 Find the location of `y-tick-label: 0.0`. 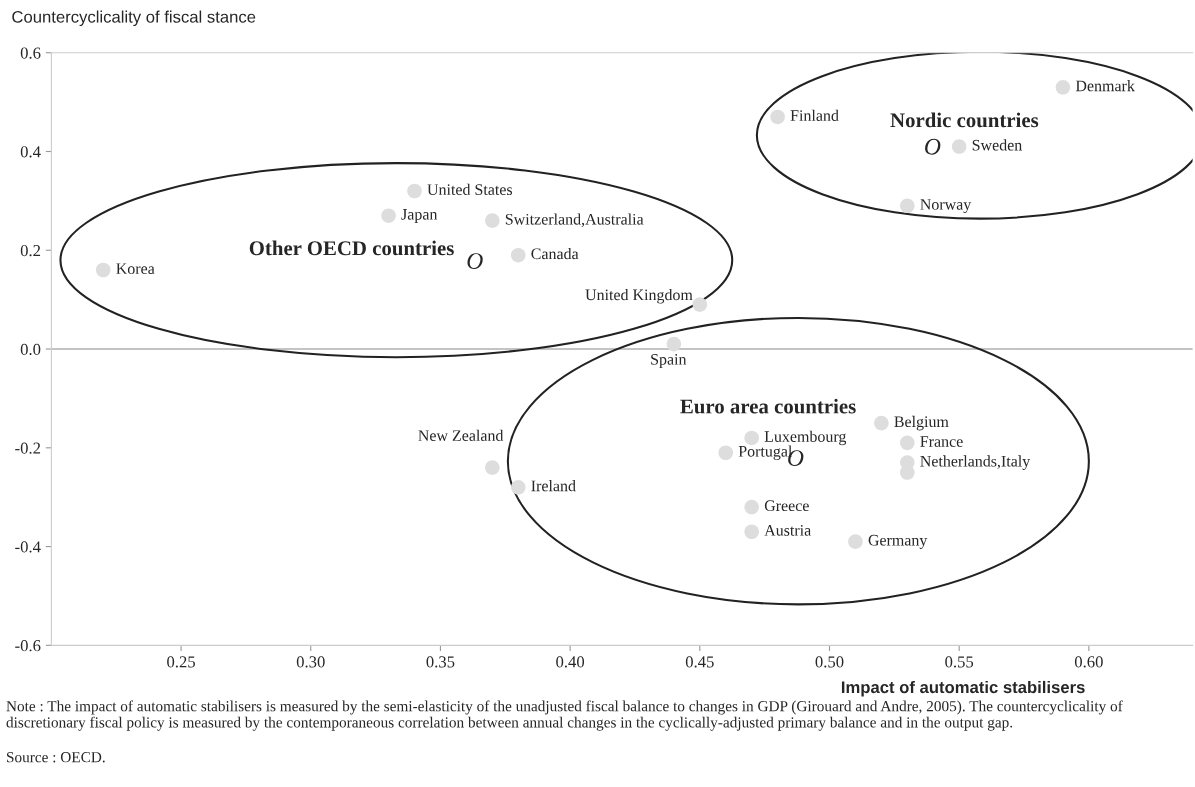

y-tick-label: 0.0 is located at coordinates (30, 349).